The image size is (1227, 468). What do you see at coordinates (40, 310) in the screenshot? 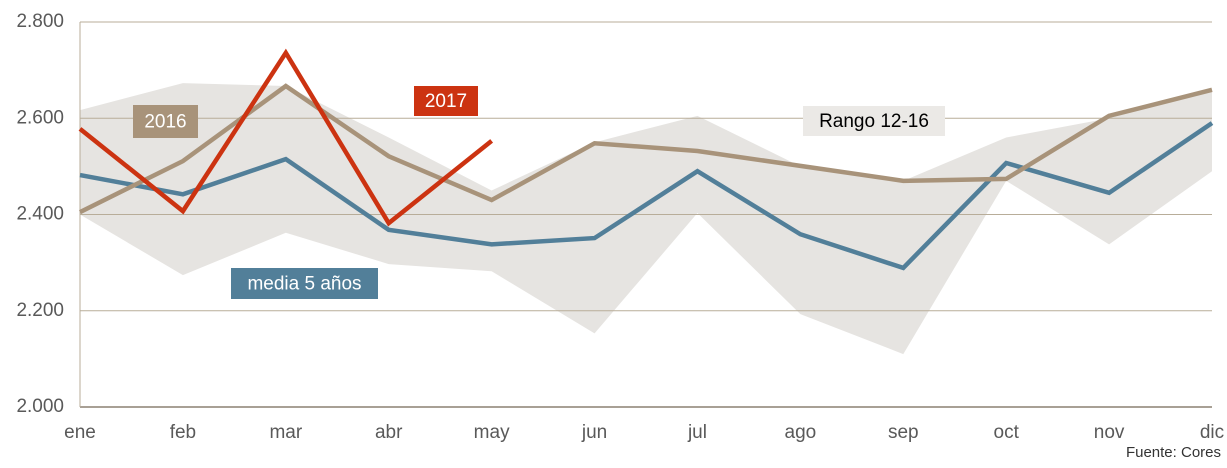
I see `y-tick-label: 2.200` at bounding box center [40, 310].